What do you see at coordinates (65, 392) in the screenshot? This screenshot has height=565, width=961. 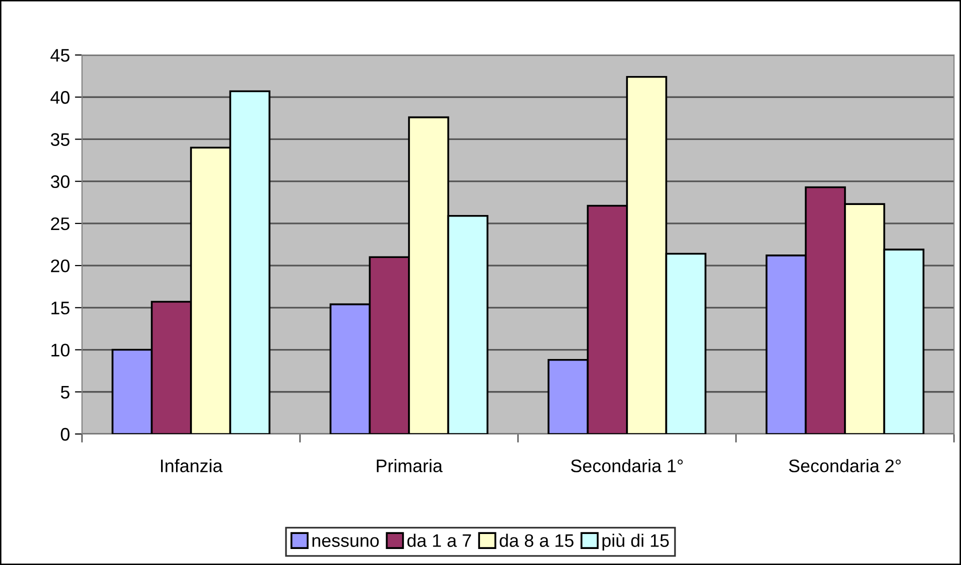 I see `y-tick-label: 5` at bounding box center [65, 392].